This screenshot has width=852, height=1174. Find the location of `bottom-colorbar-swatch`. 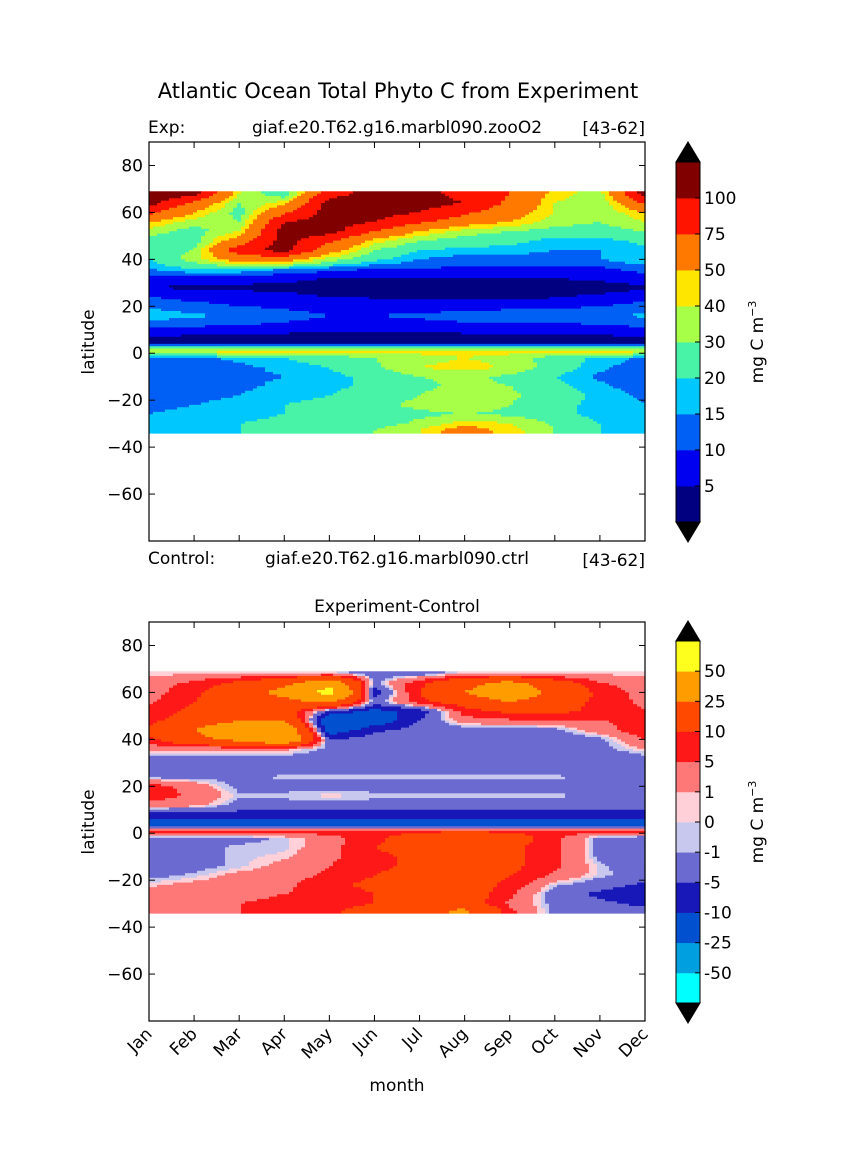

bottom-colorbar-swatch is located at coordinates (688, 837).